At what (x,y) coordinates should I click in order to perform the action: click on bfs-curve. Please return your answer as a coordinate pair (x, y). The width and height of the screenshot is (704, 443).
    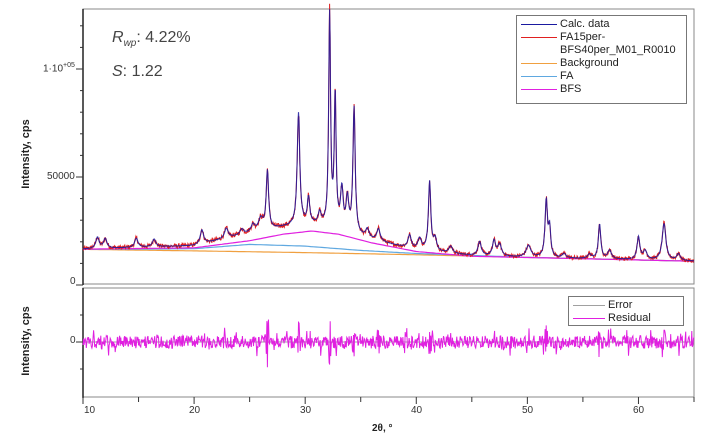
    Looking at the image, I should click on (388, 246).